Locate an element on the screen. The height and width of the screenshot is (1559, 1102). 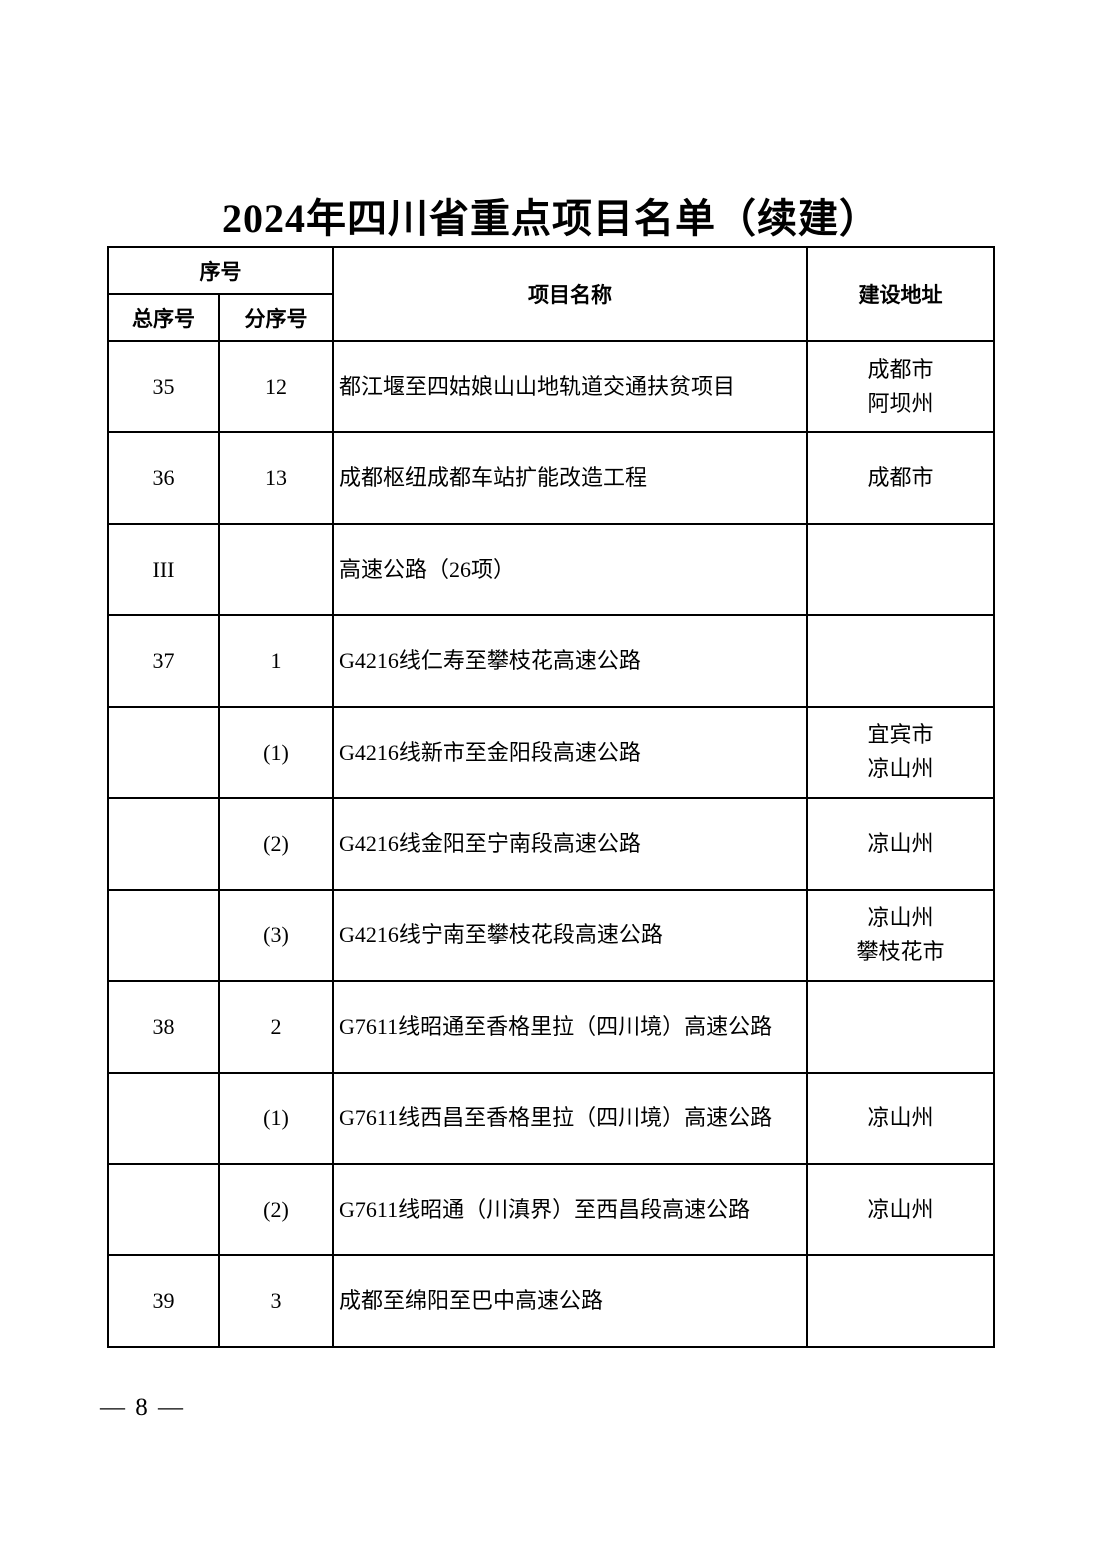
location-cell: 成都市 阿坝州 is located at coordinates (900, 386).